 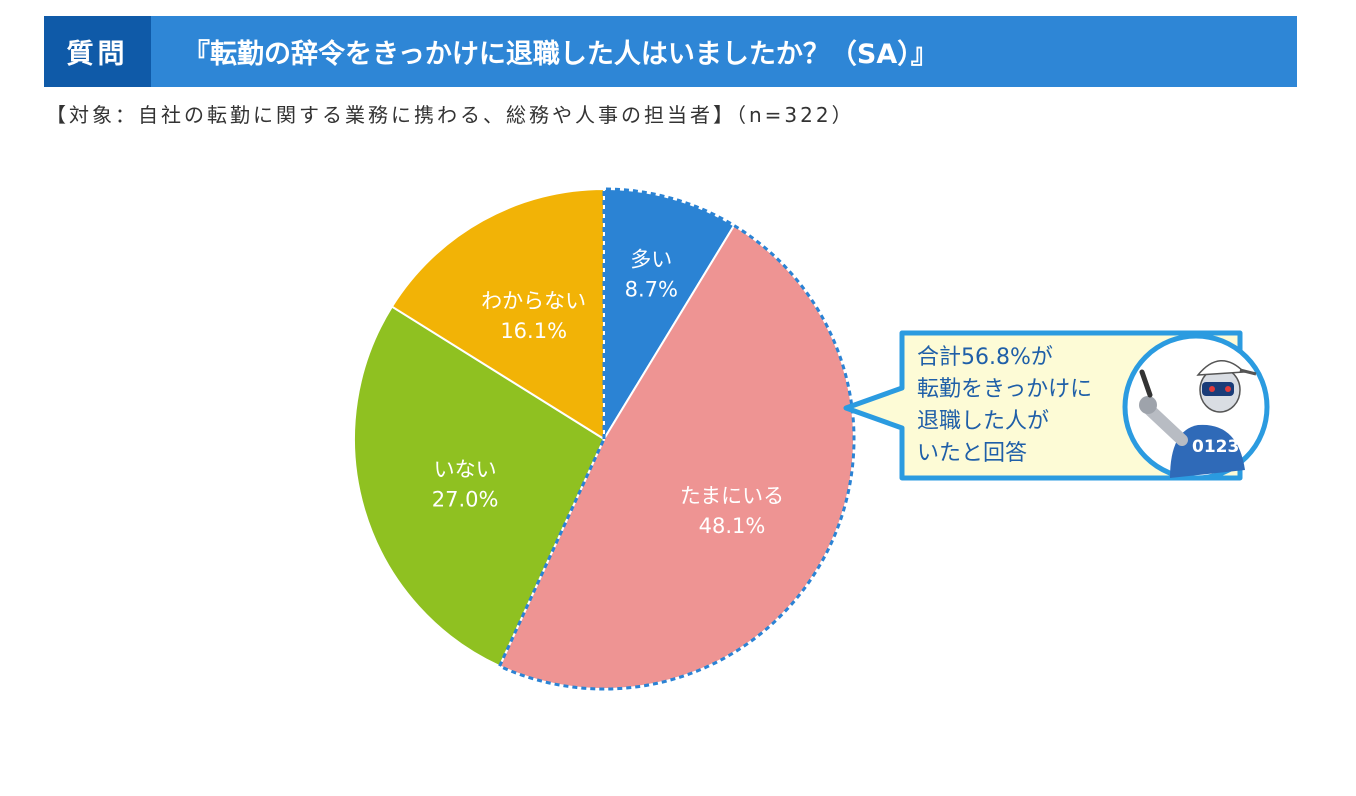 I want to click on slice-category-label: わからない, so click(x=533, y=301).